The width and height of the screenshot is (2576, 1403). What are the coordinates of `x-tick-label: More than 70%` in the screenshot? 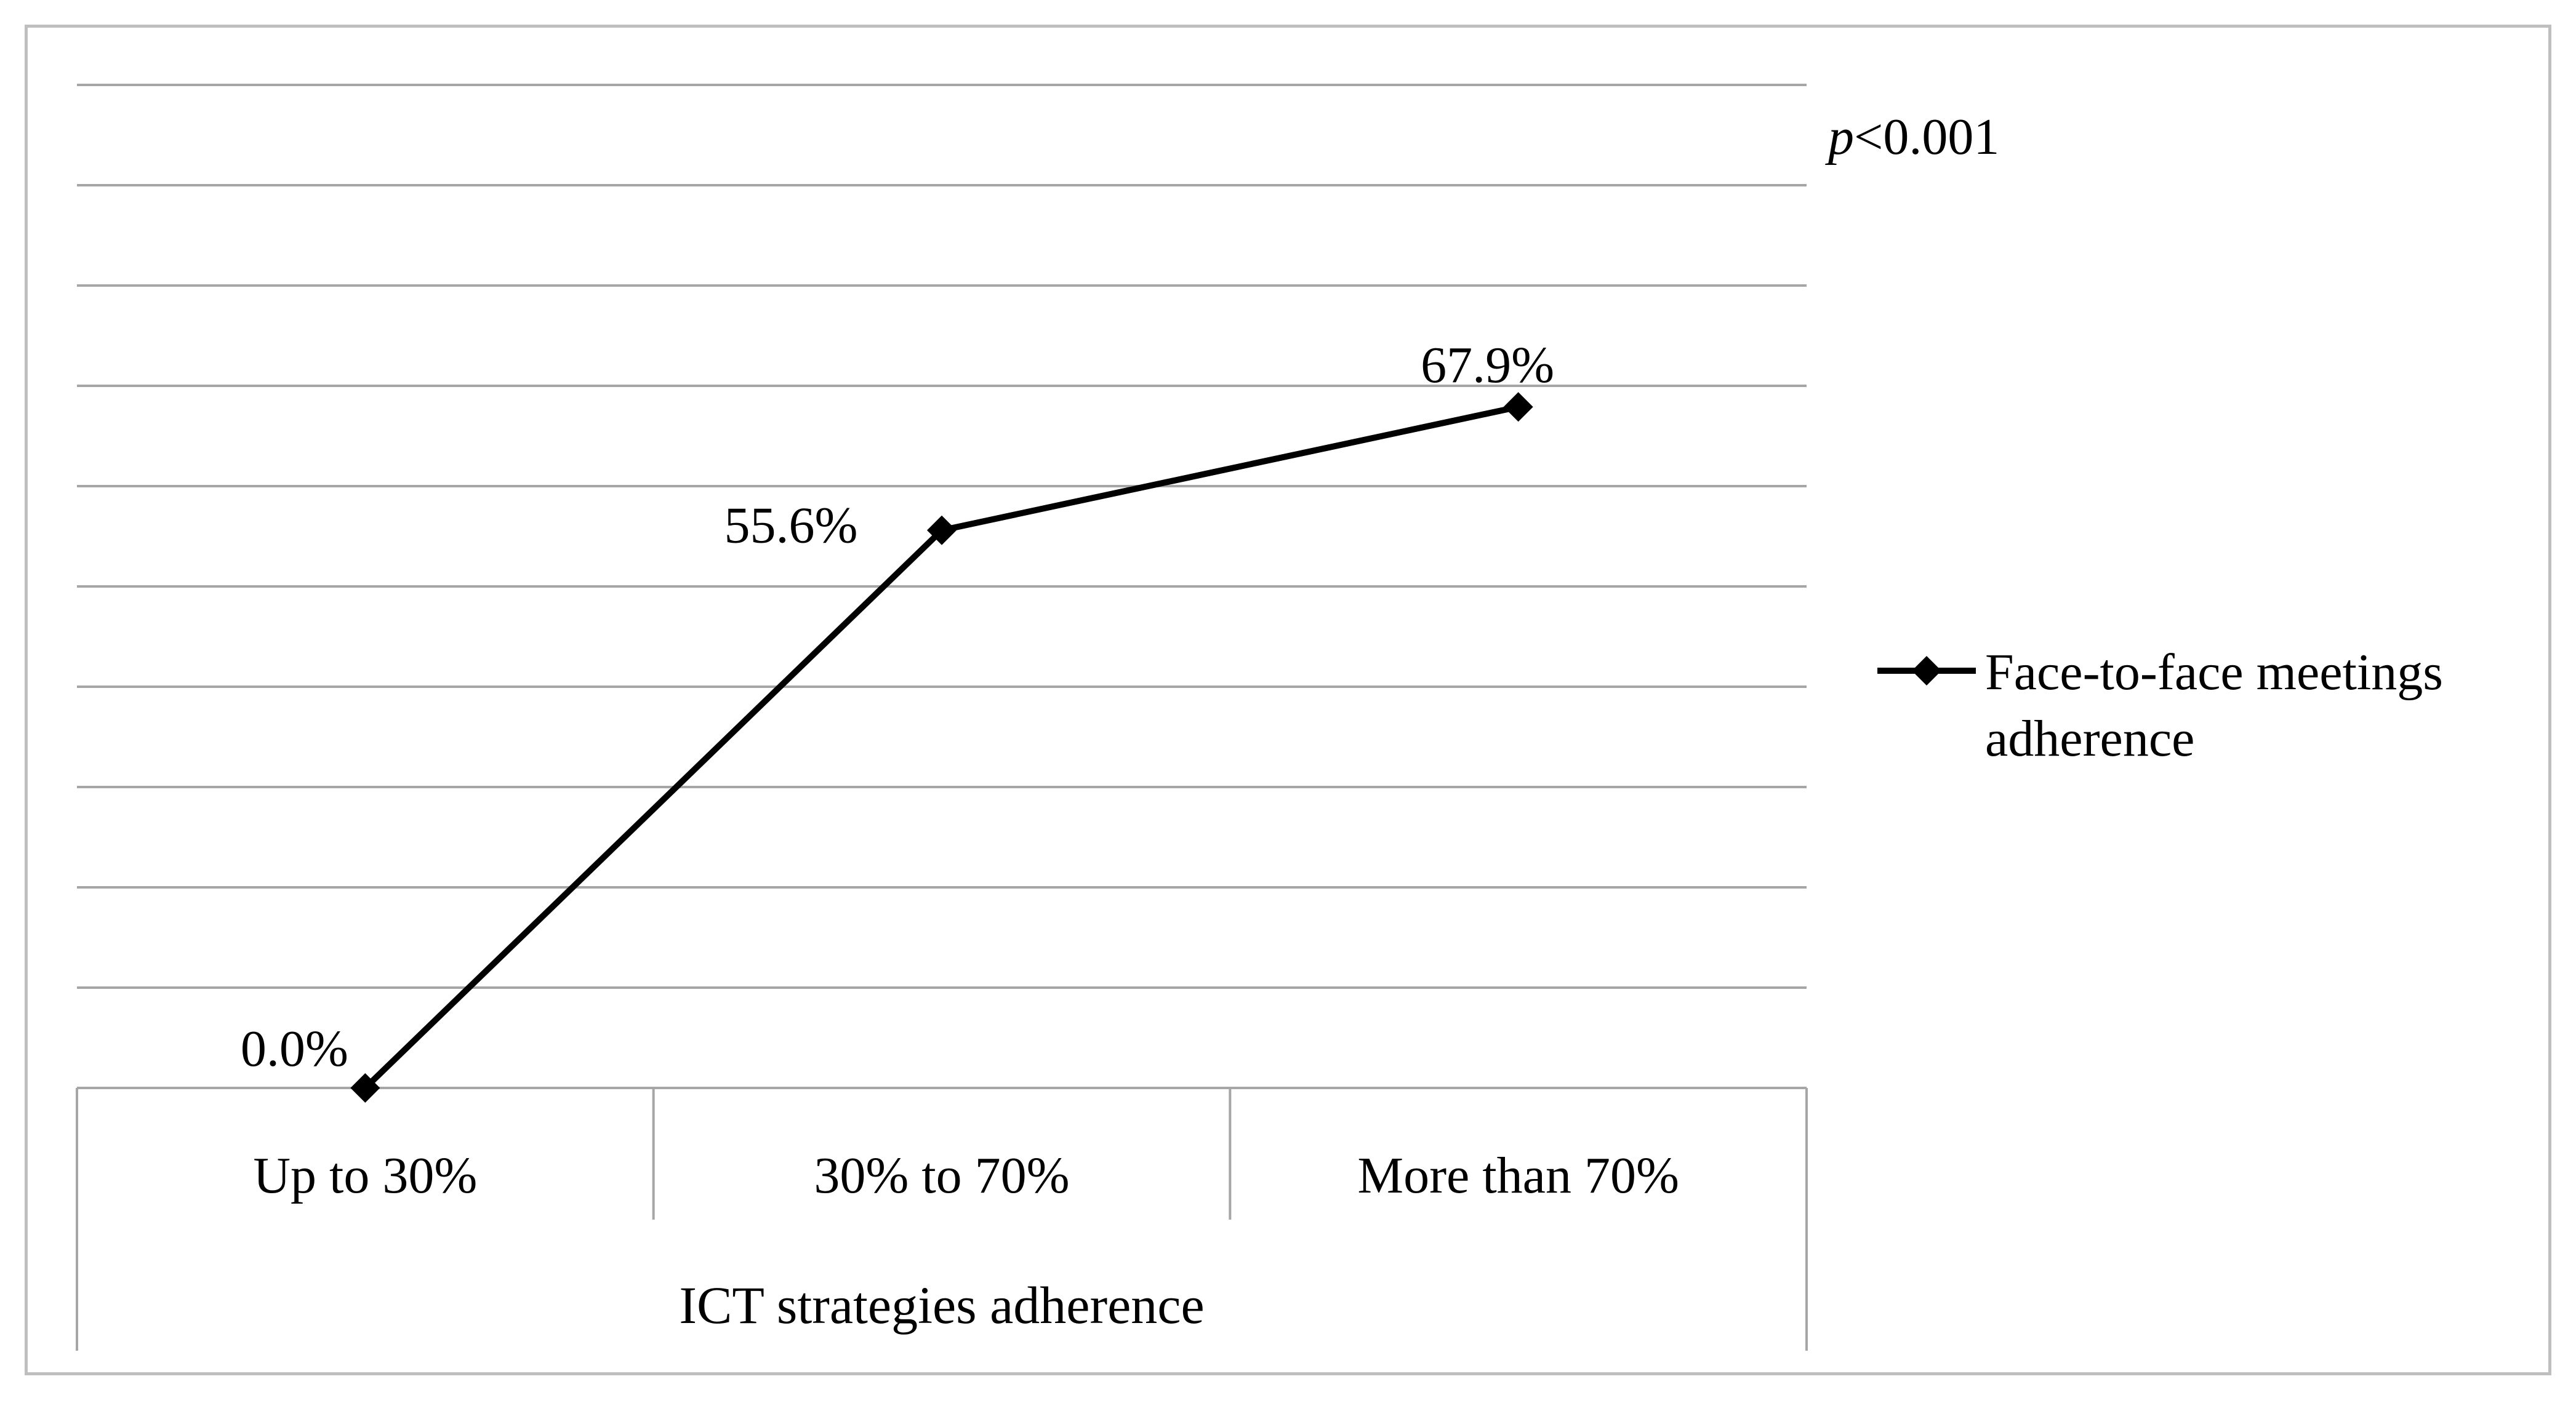 It's located at (1518, 1175).